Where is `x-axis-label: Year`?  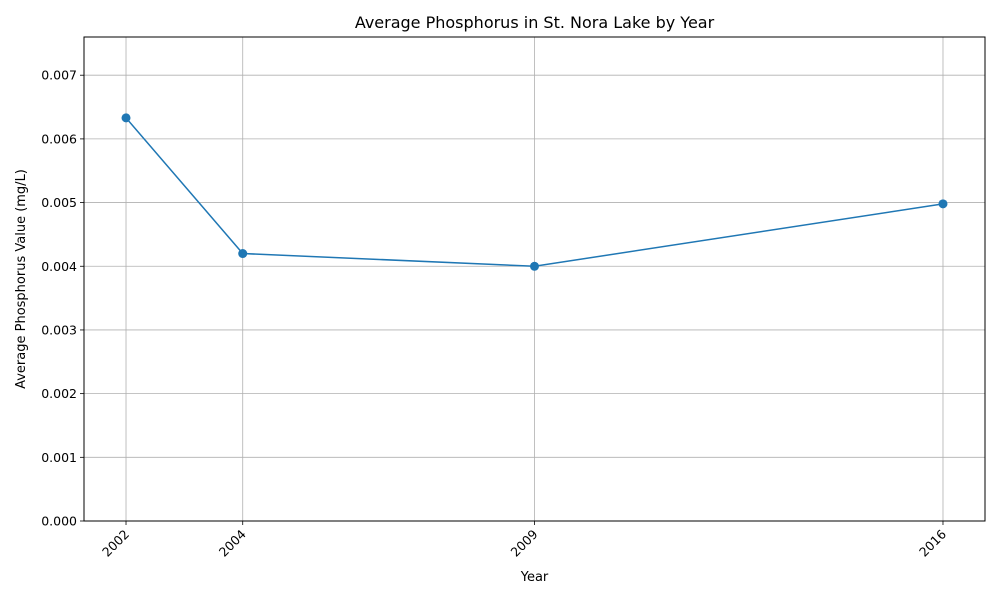
x-axis-label: Year is located at coordinates (534, 577).